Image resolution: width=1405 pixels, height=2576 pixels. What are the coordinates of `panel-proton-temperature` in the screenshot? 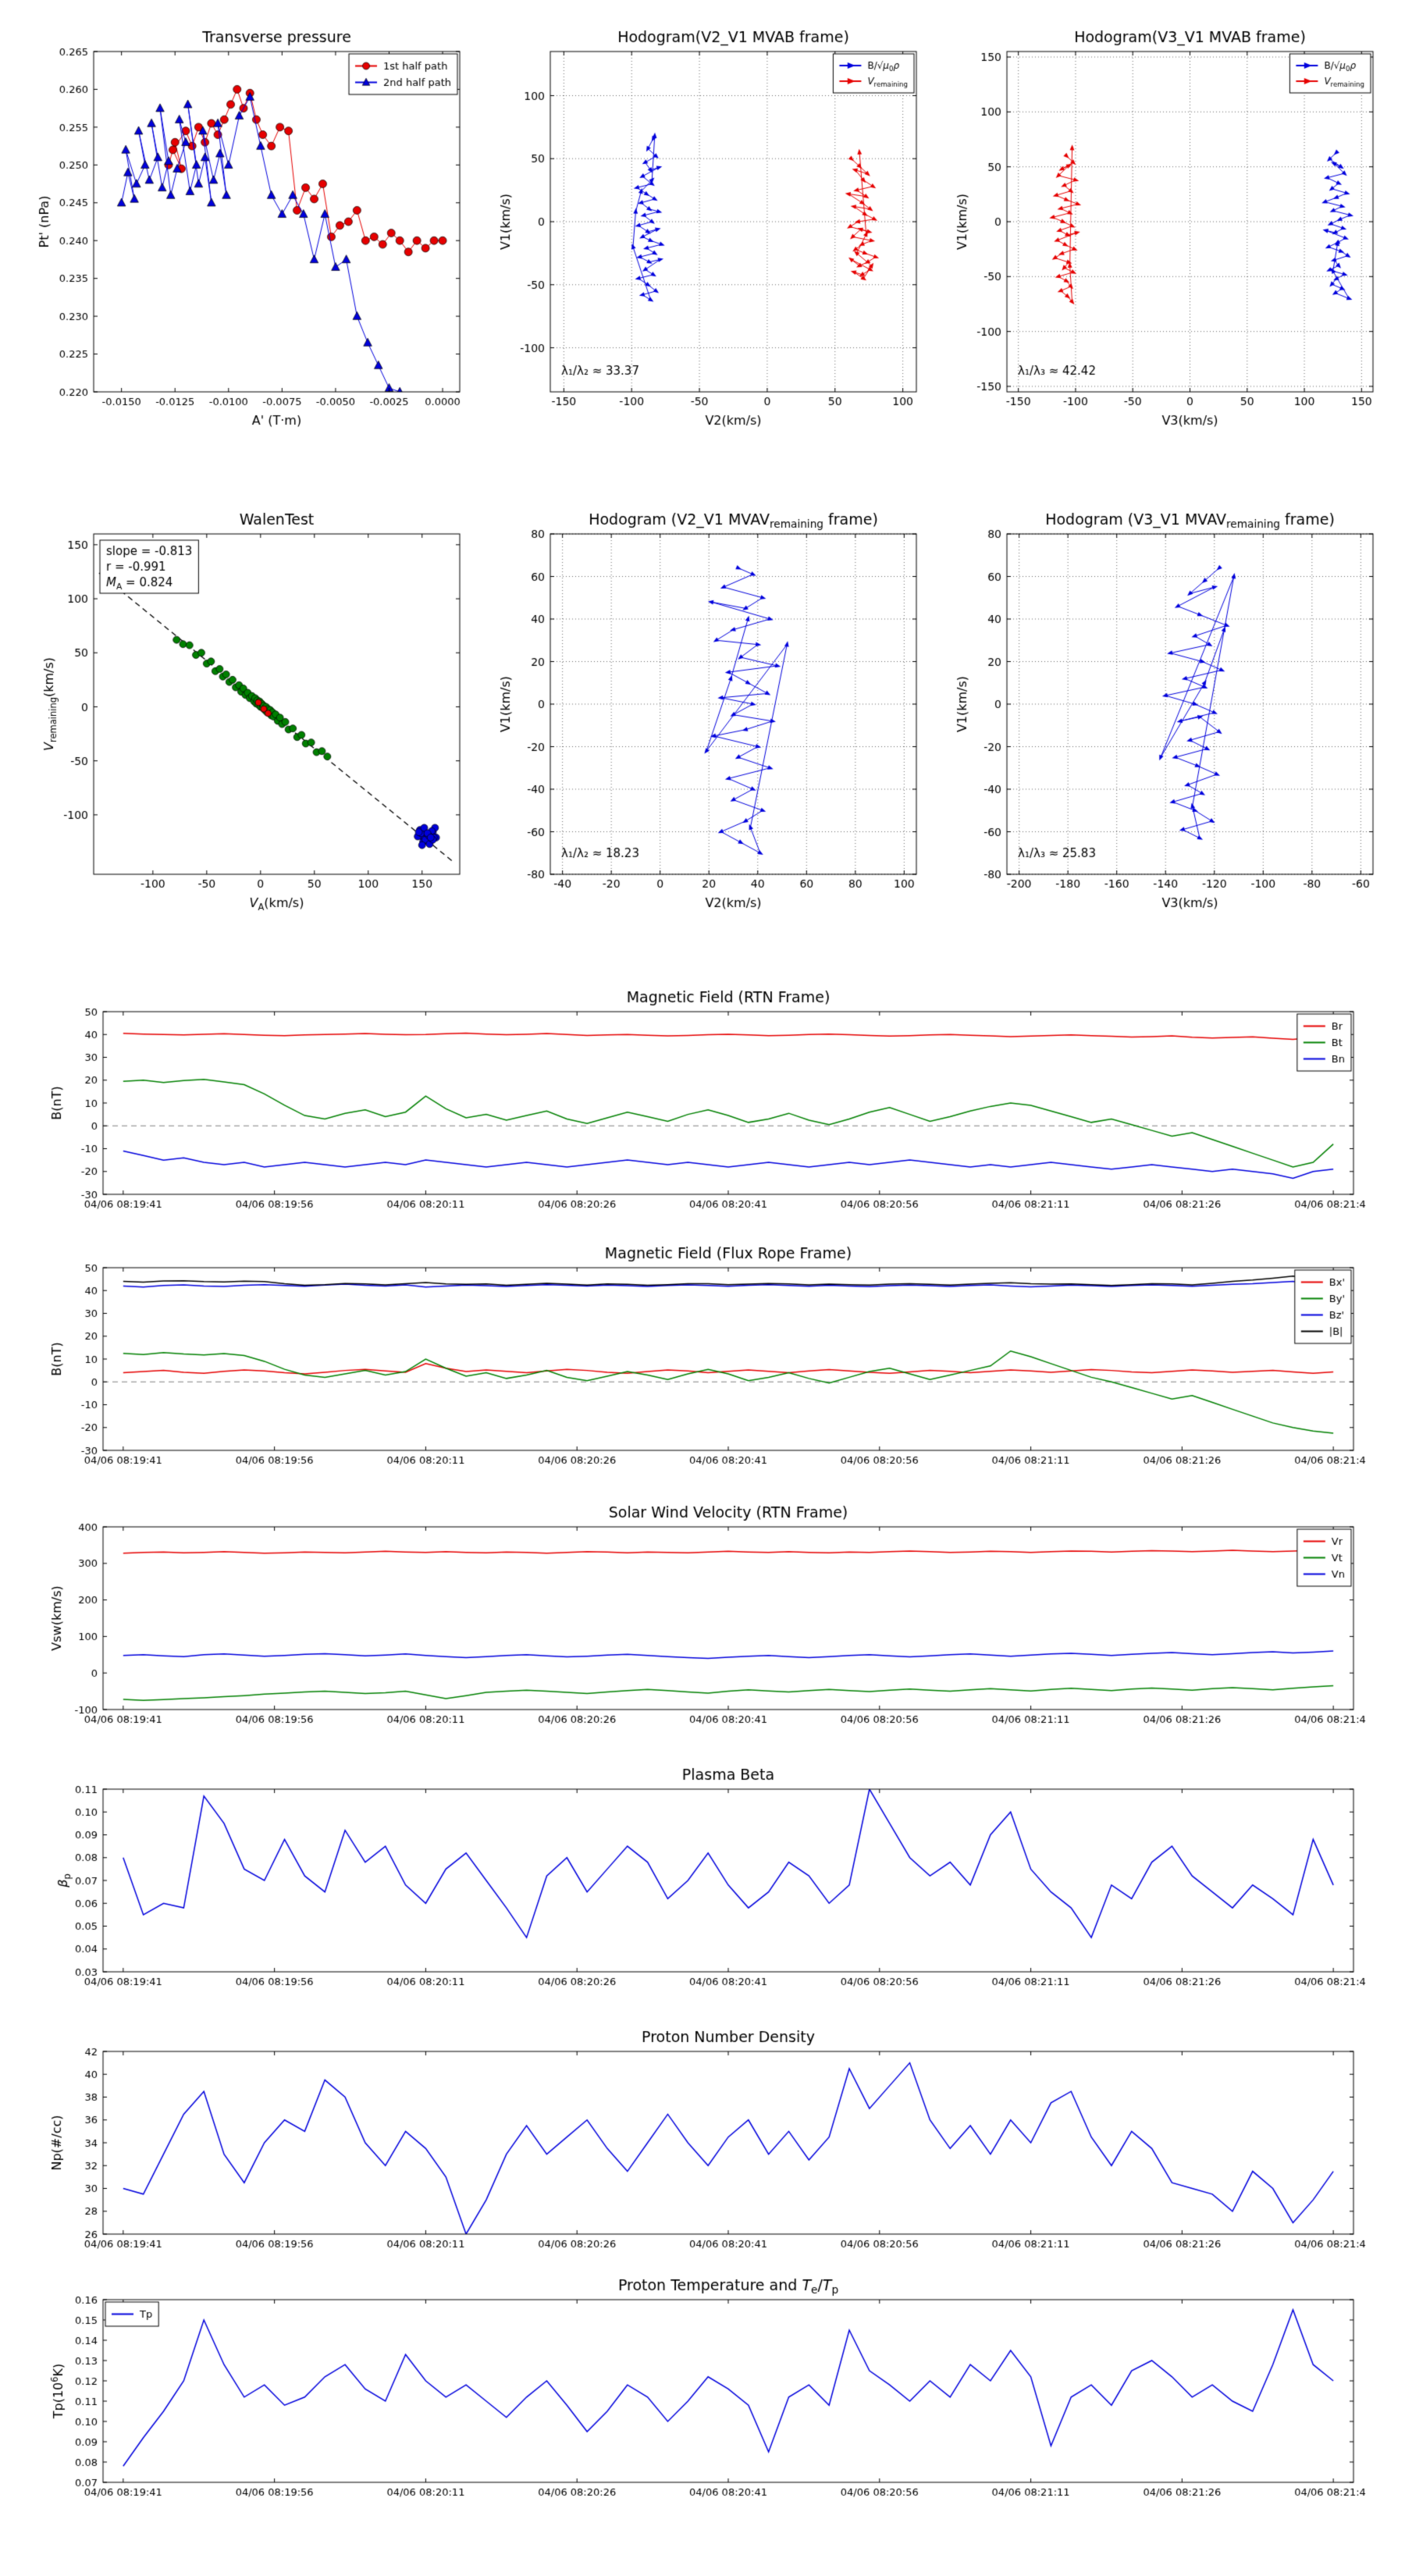 It's located at (703, 2397).